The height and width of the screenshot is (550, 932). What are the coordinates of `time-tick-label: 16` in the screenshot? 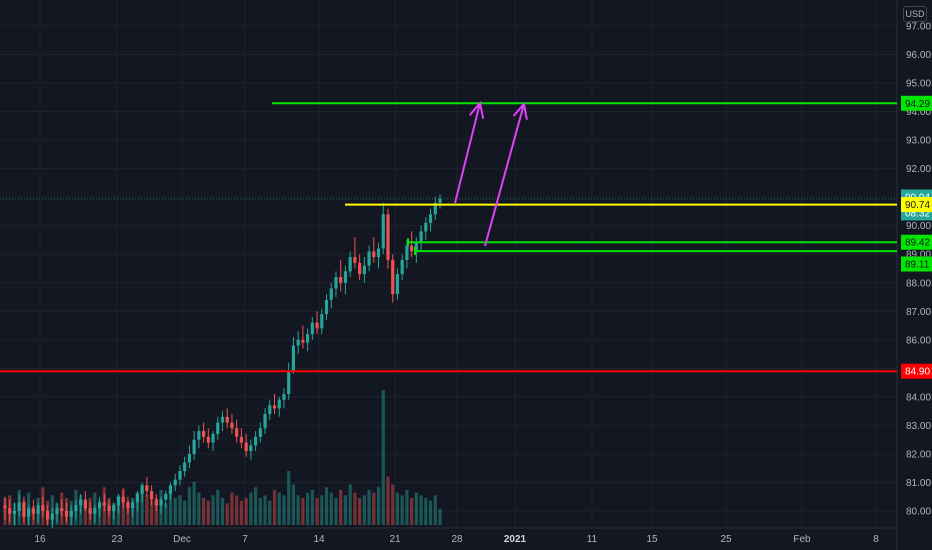 It's located at (40, 539).